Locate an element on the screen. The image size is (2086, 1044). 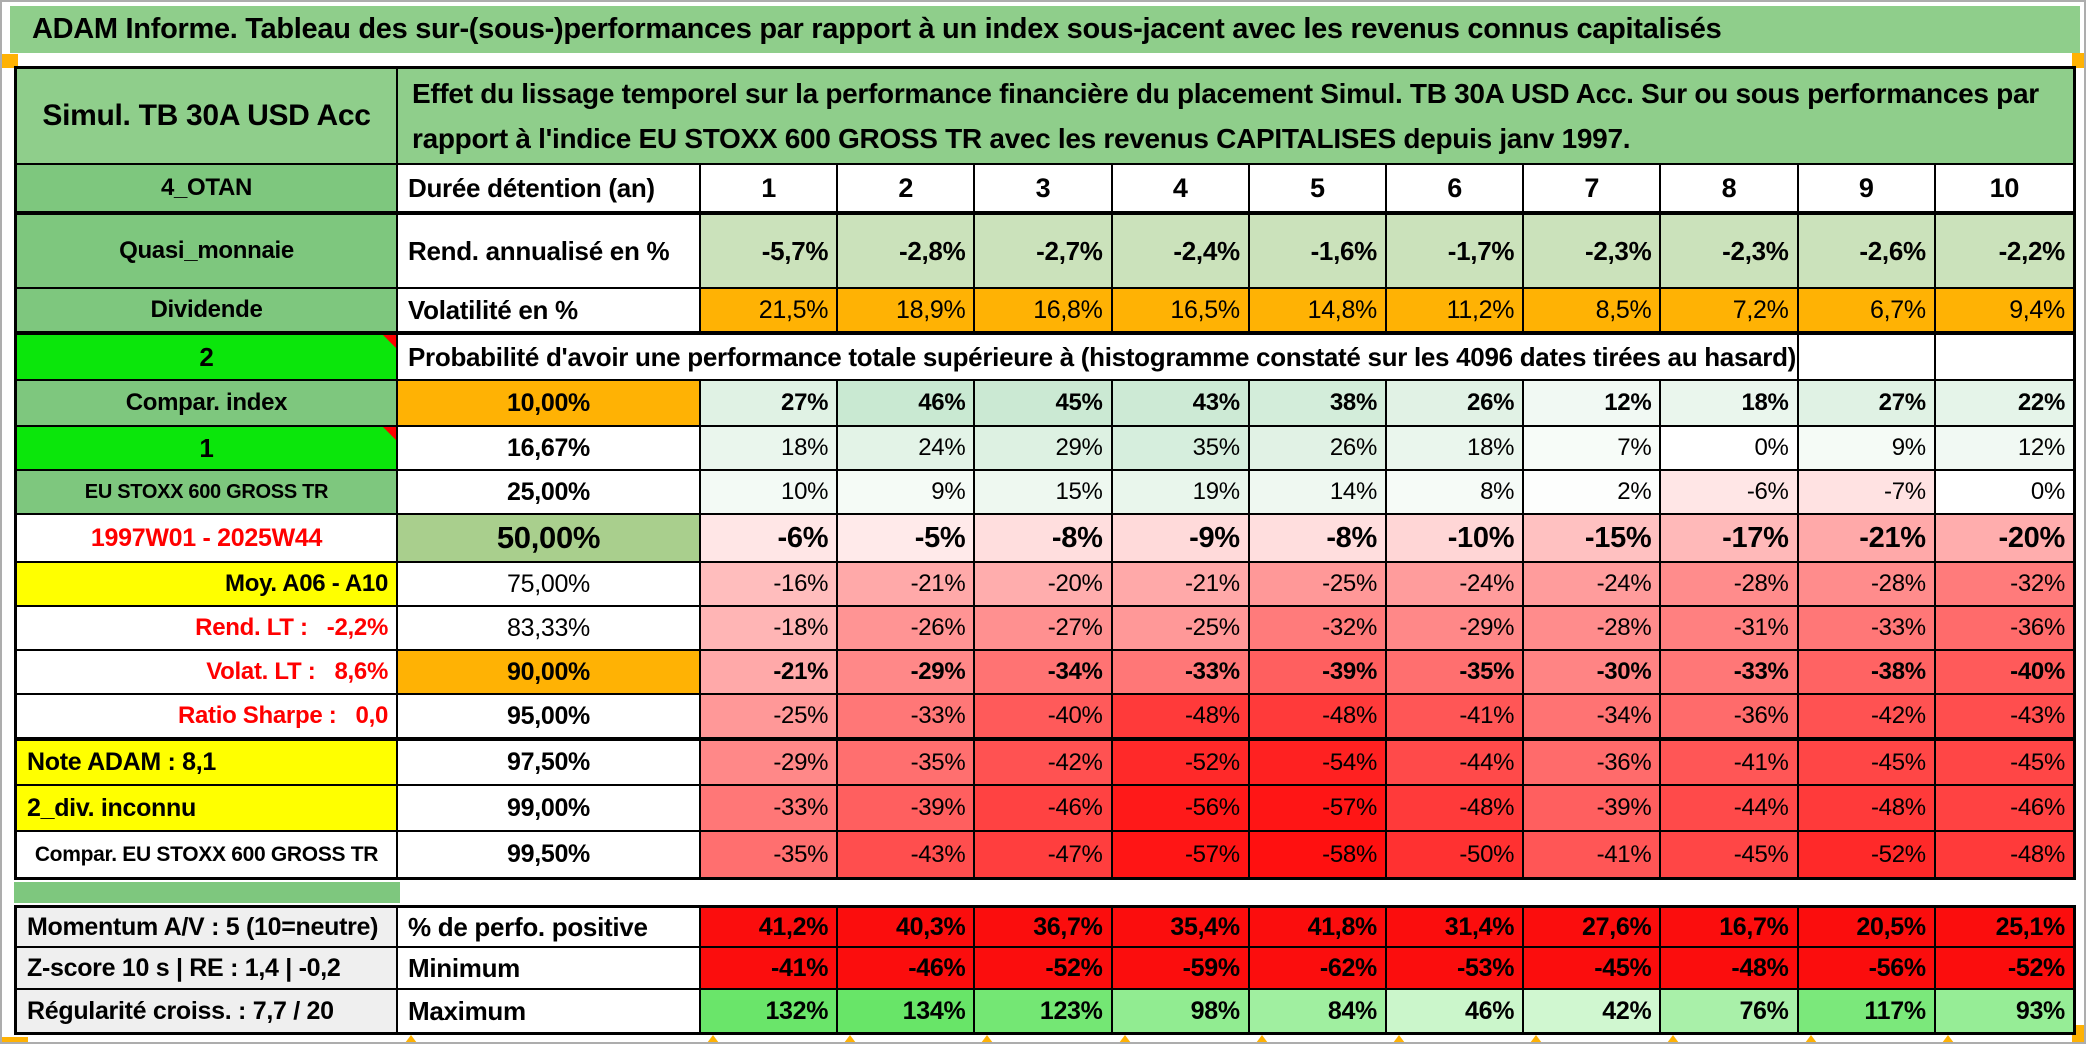
value-cell: 5 is located at coordinates (1318, 189).